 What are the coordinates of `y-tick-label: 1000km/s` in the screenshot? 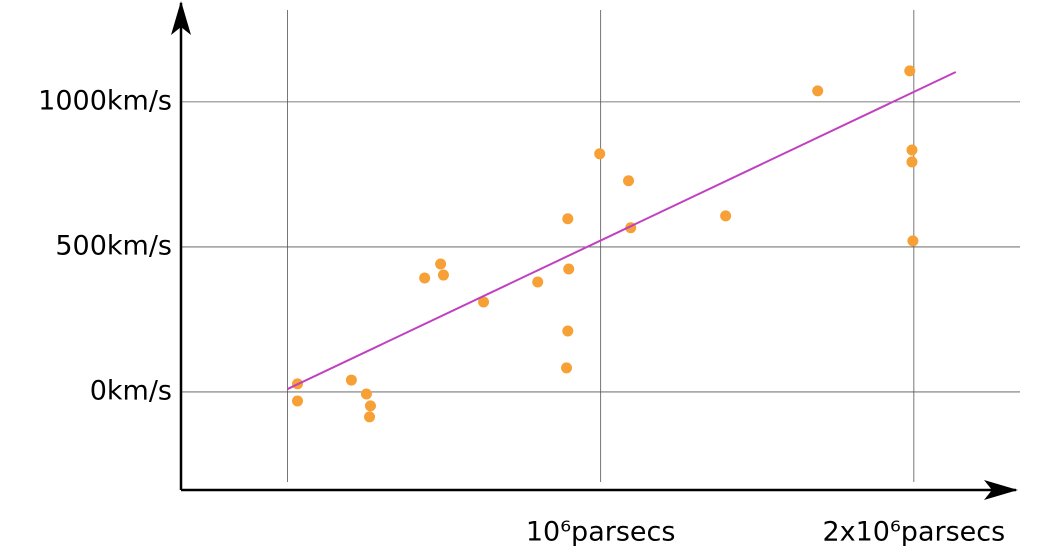 It's located at (105, 100).